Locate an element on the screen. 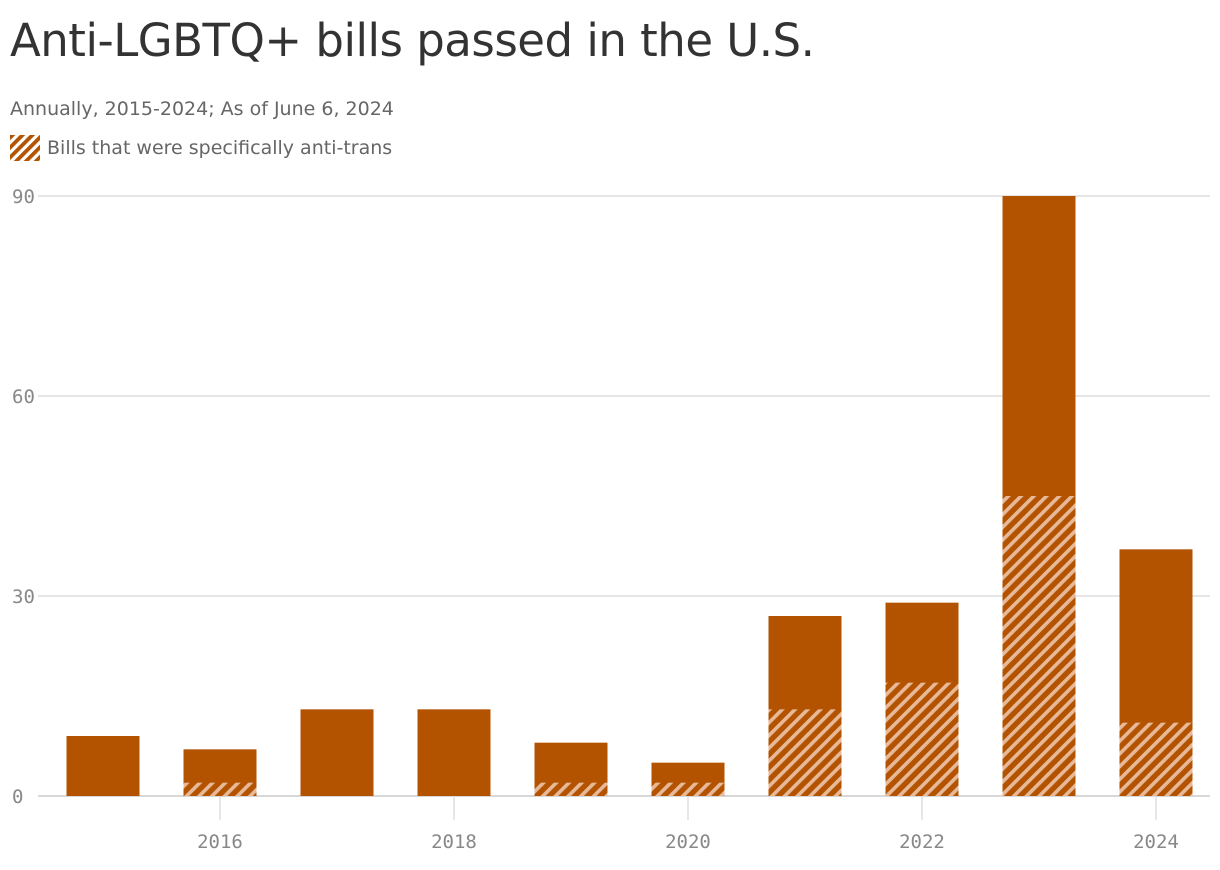 Image resolution: width=1220 pixels, height=870 pixels. y-tick-label: 60 is located at coordinates (23, 397).